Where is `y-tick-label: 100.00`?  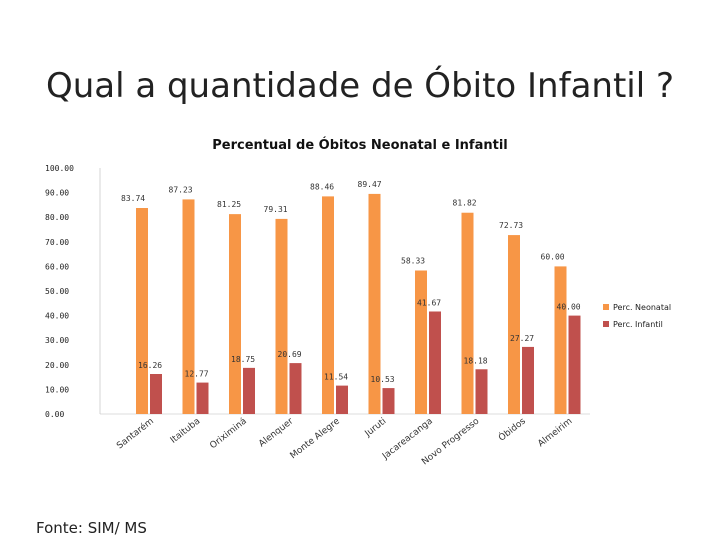
y-tick-label: 100.00 is located at coordinates (59, 168).